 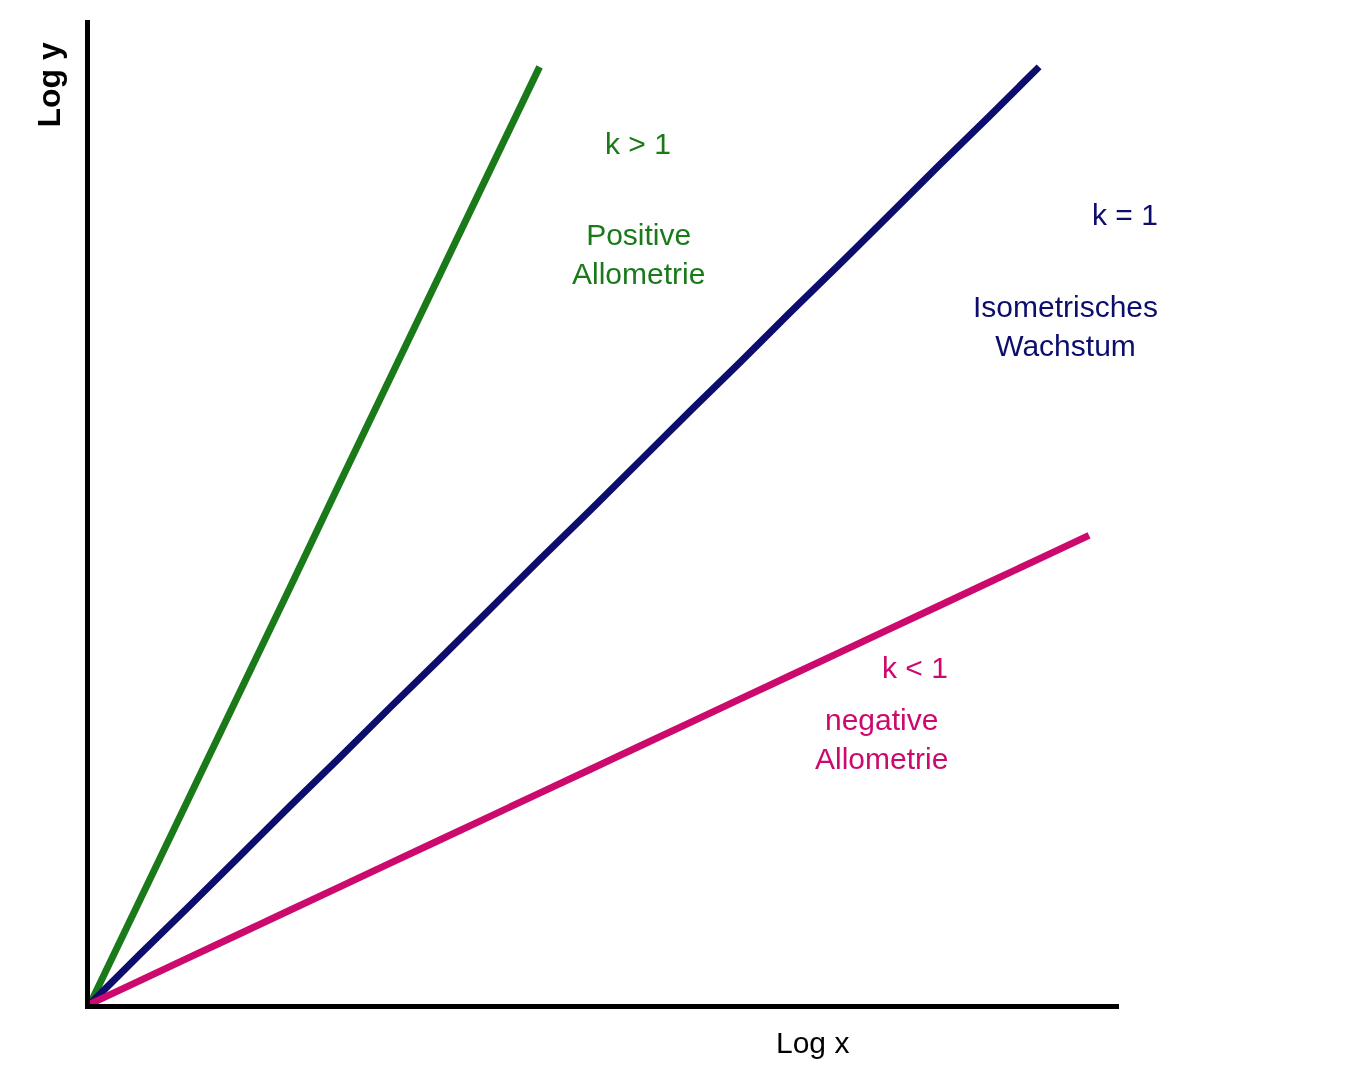 What do you see at coordinates (882, 739) in the screenshot?
I see `annotation: negative Allometrie` at bounding box center [882, 739].